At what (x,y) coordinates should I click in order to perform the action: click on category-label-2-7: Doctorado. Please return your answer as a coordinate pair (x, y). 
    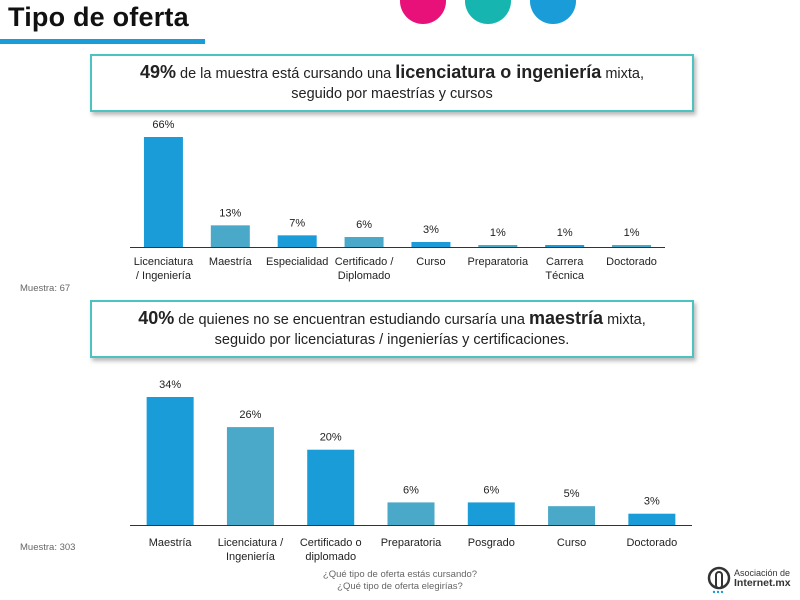
    Looking at the image, I should click on (651, 543).